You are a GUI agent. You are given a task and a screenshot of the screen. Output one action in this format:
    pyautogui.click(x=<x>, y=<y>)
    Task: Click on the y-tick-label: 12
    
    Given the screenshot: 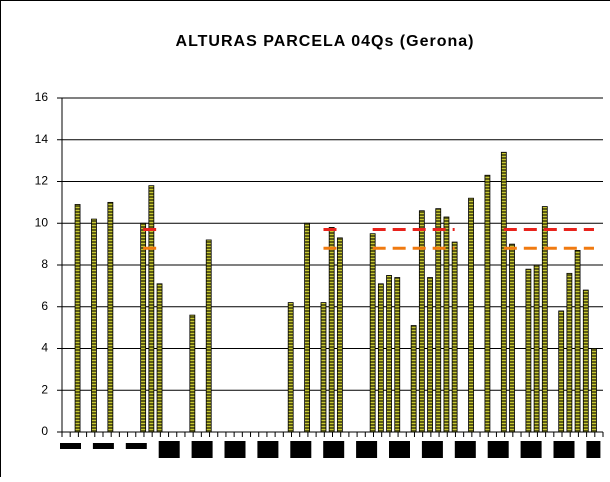 What is the action you would take?
    pyautogui.click(x=42, y=181)
    